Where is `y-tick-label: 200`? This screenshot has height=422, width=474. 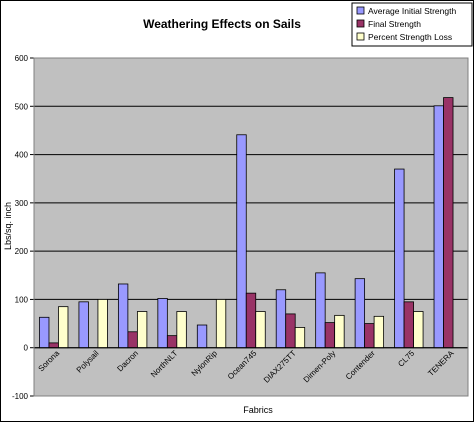 y-tick-label: 200 is located at coordinates (22, 251).